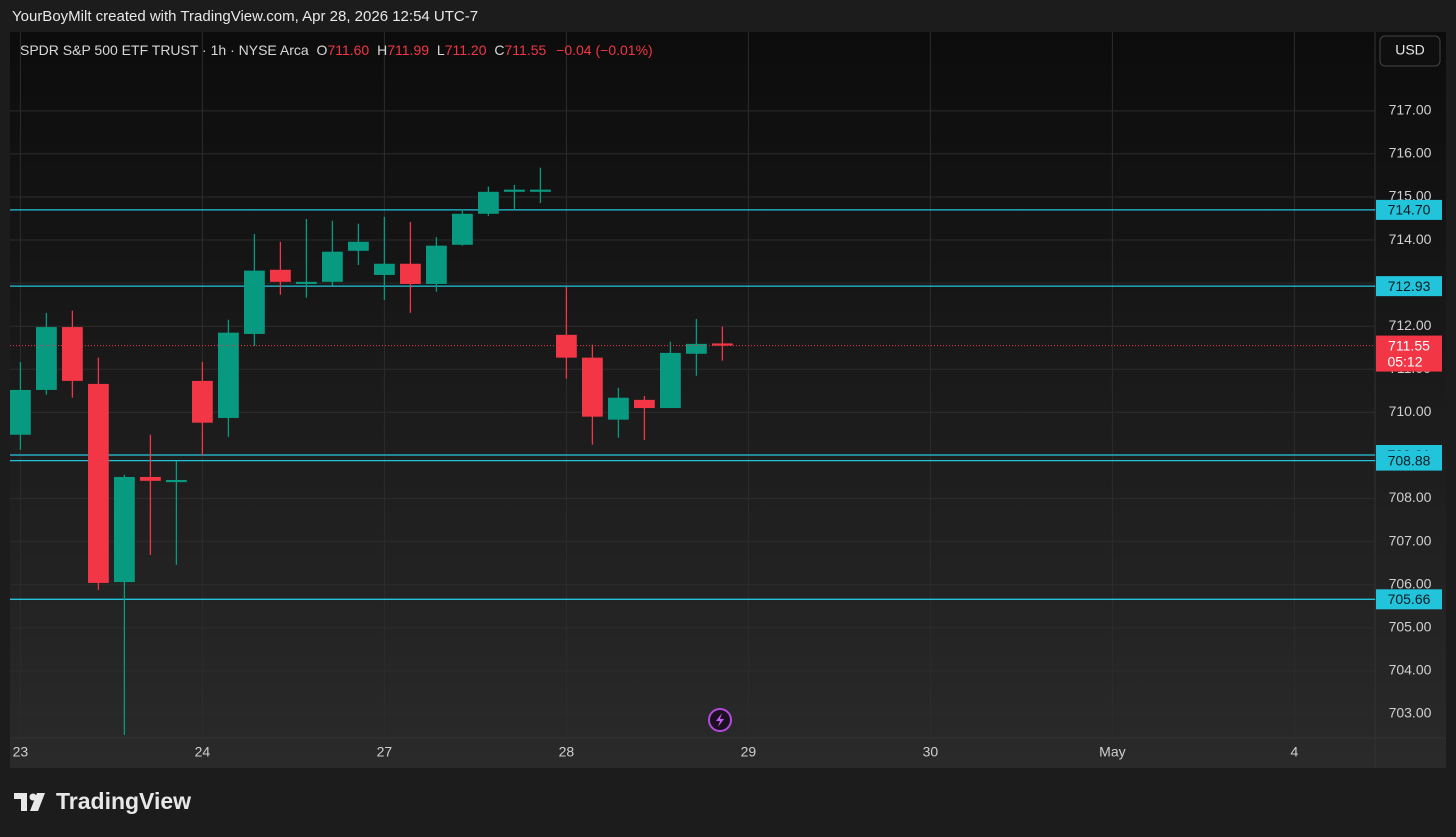 Image resolution: width=1456 pixels, height=837 pixels. Describe the element at coordinates (1410, 196) in the screenshot. I see `y-tick-label: 715.00` at that location.